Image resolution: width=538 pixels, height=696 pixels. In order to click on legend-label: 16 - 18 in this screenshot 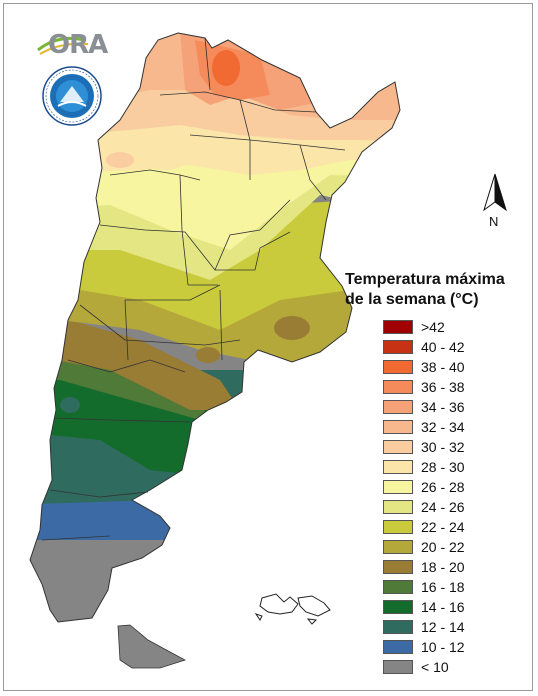, I will do `click(443, 587)`.